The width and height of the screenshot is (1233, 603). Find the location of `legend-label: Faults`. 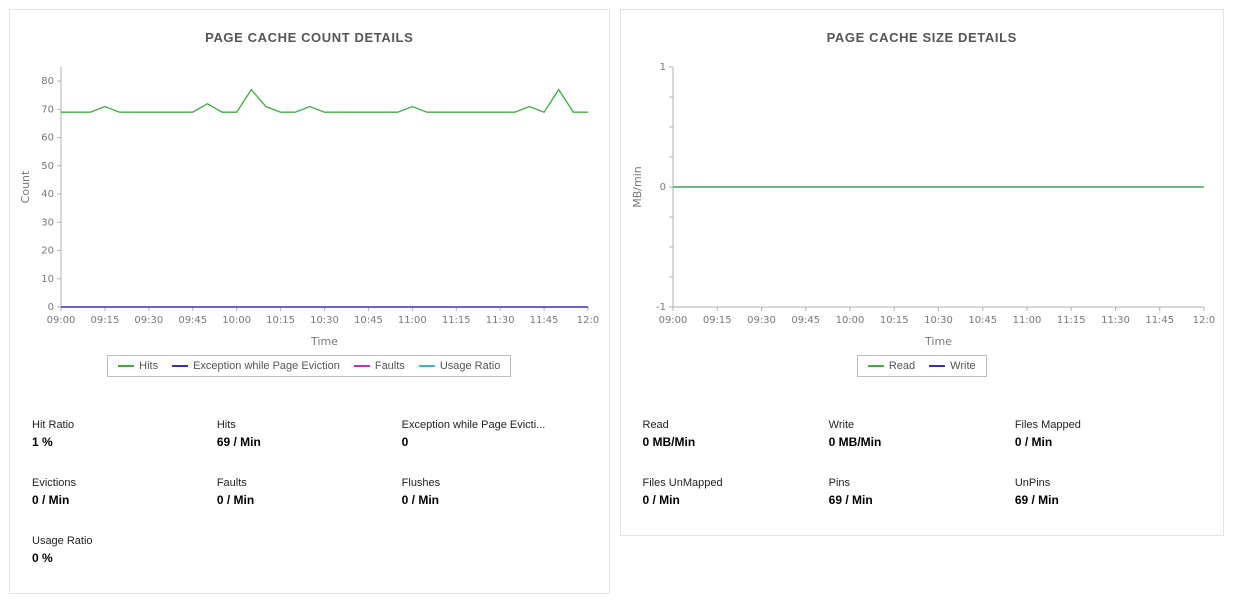

legend-label: Faults is located at coordinates (389, 366).